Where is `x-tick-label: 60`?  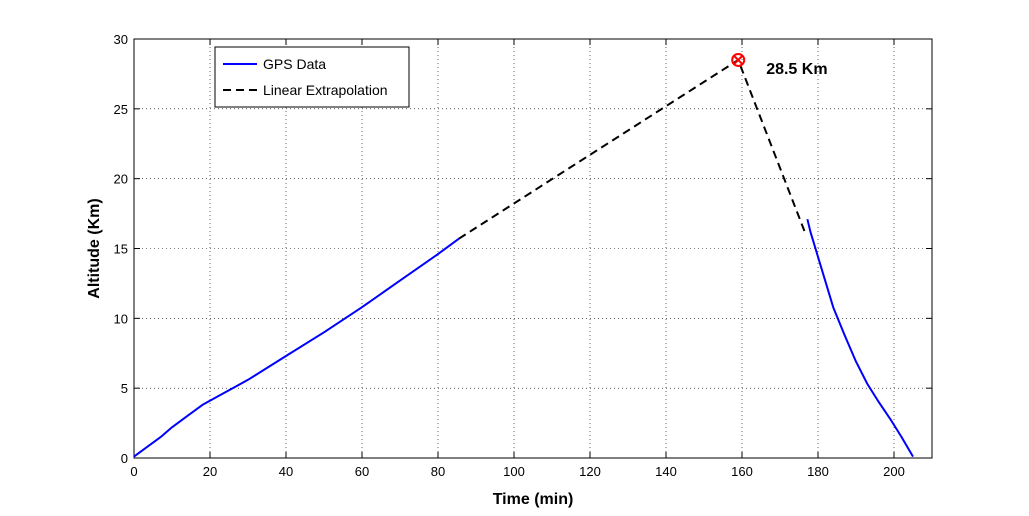 x-tick-label: 60 is located at coordinates (362, 471).